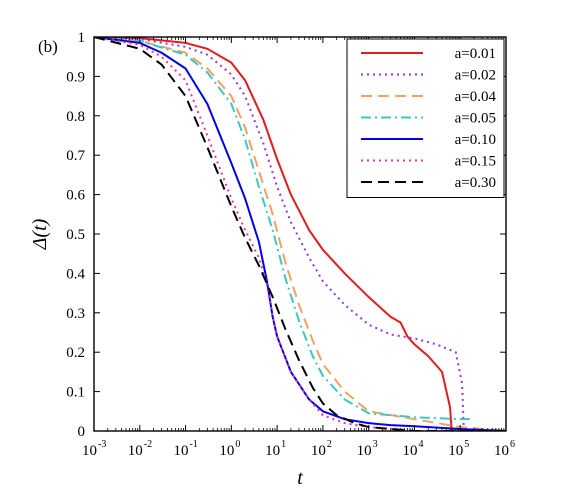 This screenshot has height=504, width=565. Describe the element at coordinates (194, 444) in the screenshot. I see `x-tick-exponent: -1` at that location.